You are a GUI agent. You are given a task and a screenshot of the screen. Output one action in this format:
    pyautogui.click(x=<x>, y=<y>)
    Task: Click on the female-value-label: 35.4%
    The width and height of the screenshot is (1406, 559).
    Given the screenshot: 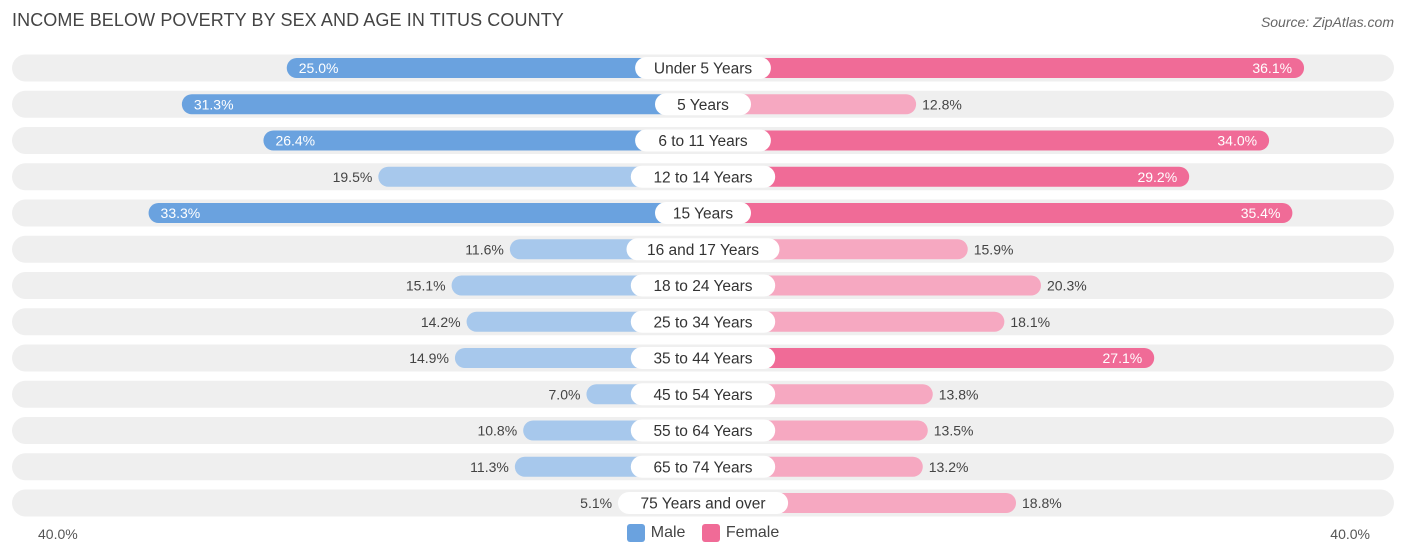 What is the action you would take?
    pyautogui.click(x=1261, y=213)
    